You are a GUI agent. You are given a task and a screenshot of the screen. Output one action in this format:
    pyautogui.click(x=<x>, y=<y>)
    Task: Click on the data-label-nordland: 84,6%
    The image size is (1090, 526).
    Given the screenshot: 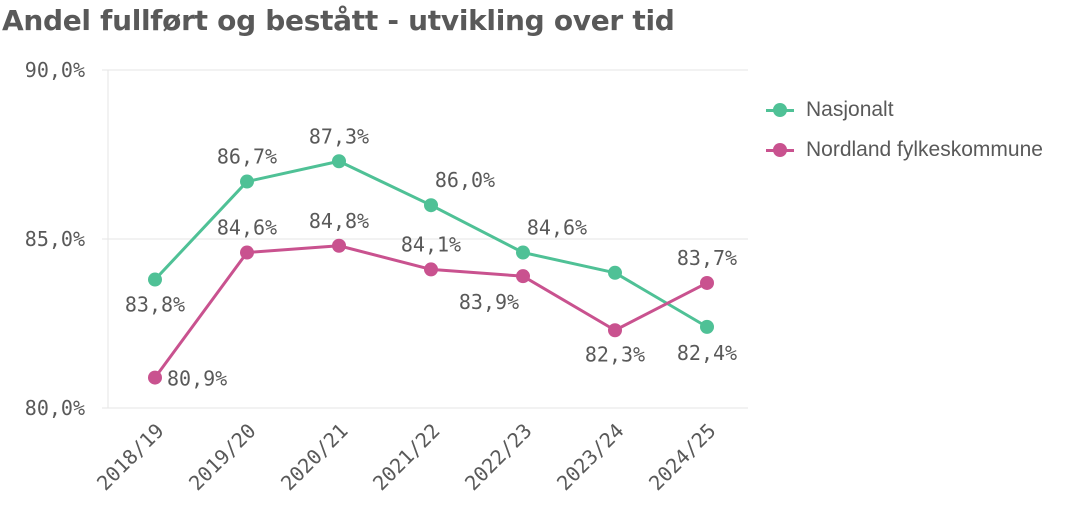 What is the action you would take?
    pyautogui.click(x=247, y=228)
    